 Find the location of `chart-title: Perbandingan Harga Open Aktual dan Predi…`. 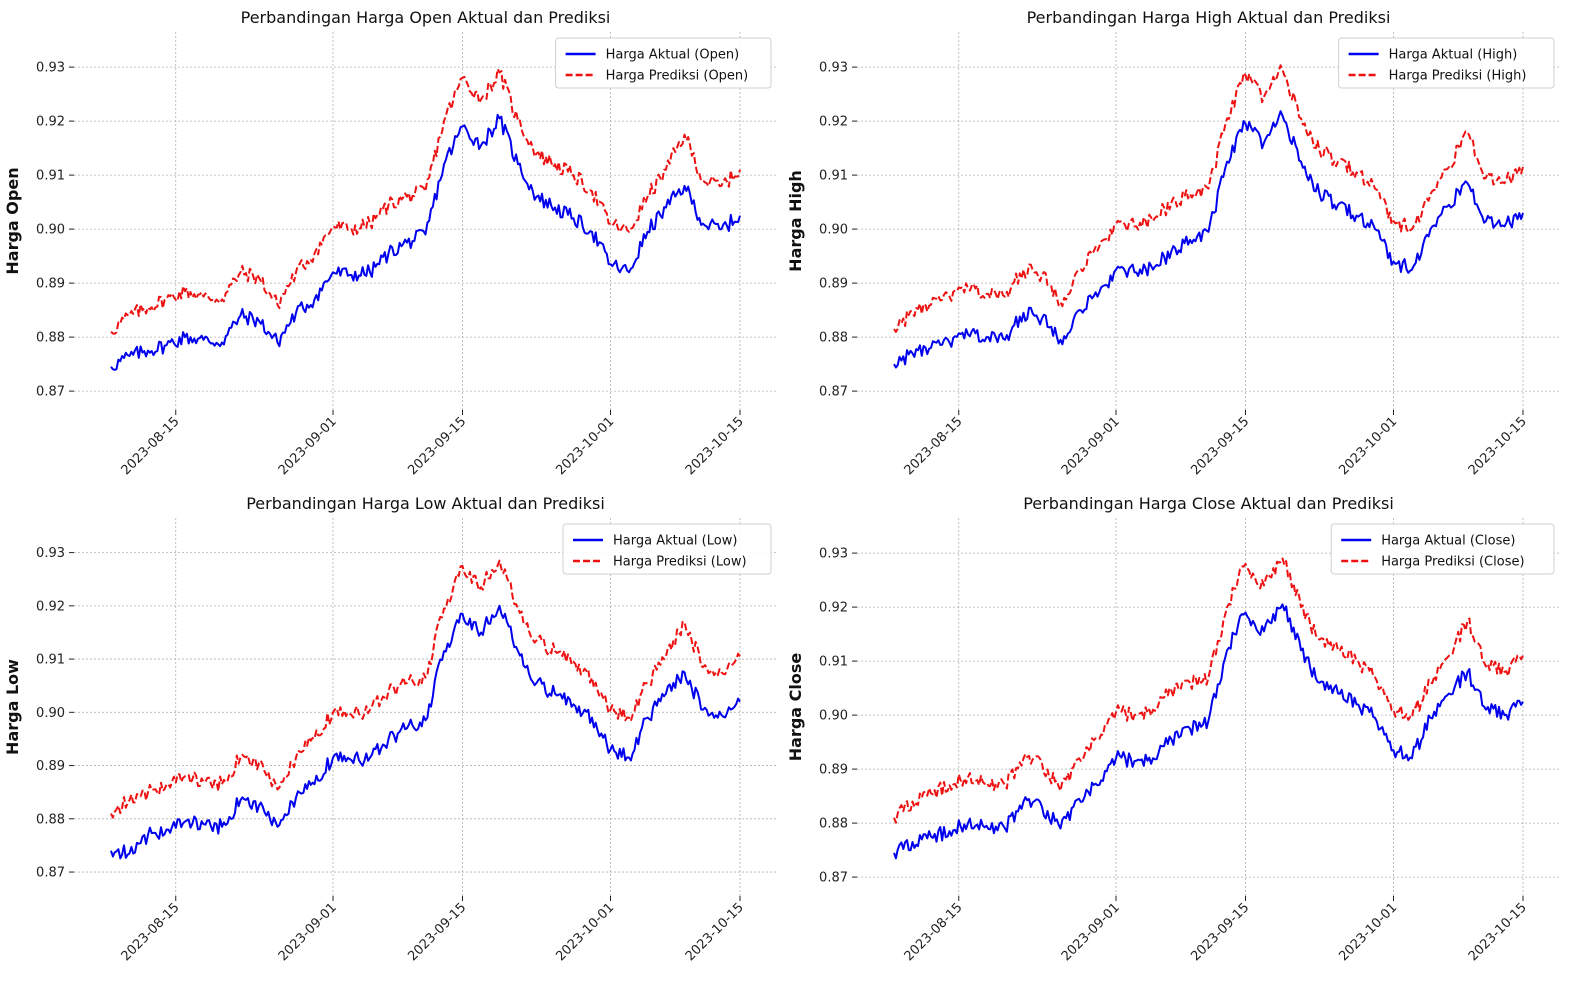

chart-title: Perbandingan Harga Open Aktual dan Predi… is located at coordinates (426, 17).